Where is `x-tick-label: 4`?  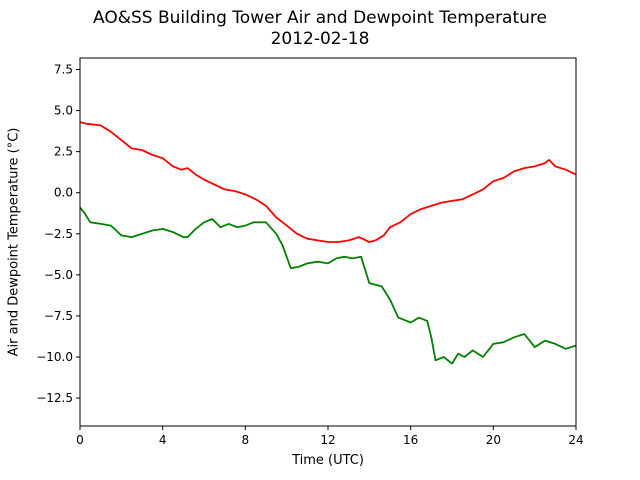
x-tick-label: 4 is located at coordinates (163, 440).